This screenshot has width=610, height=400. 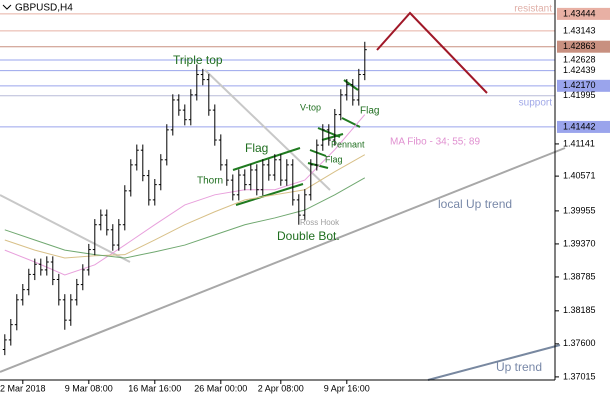 I want to click on projection-line, so click(x=432, y=52).